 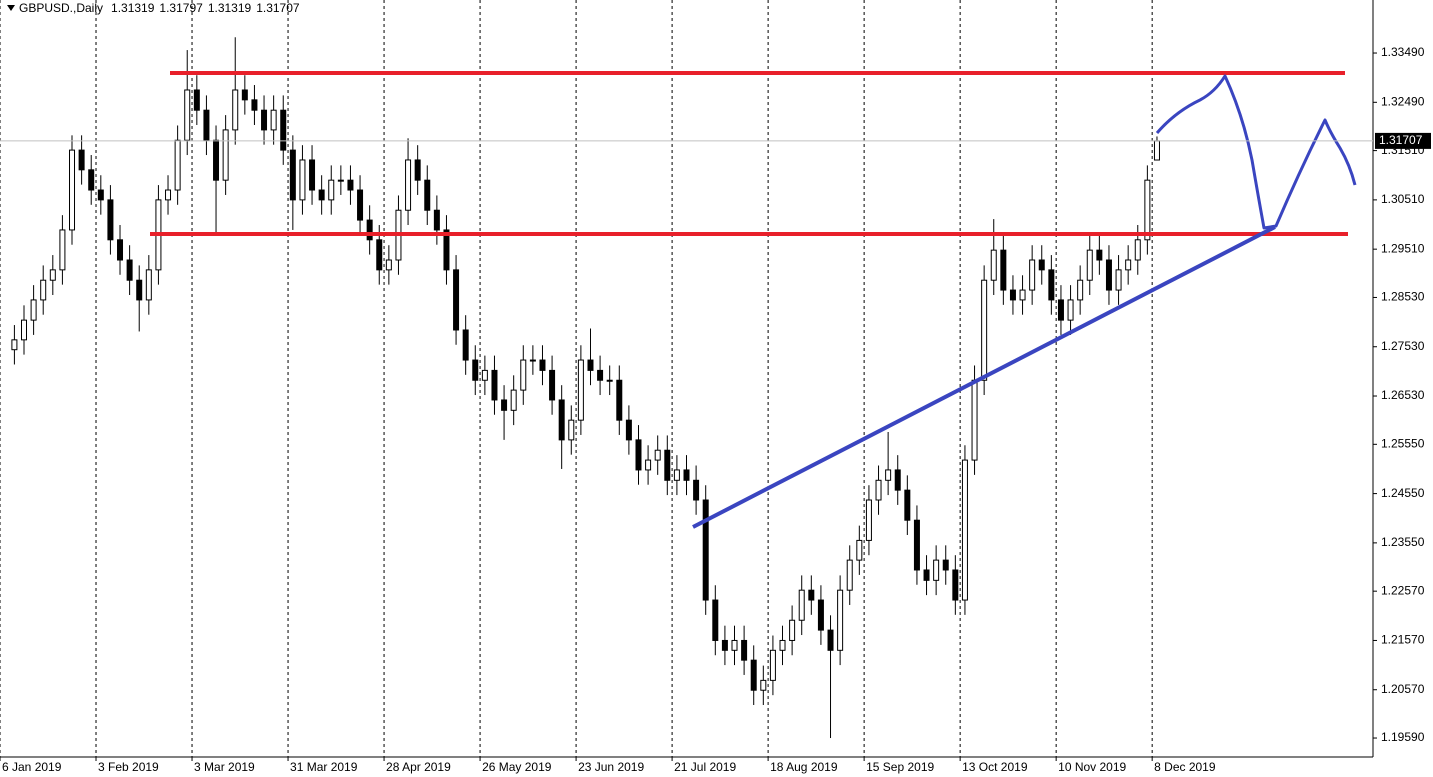 I want to click on y-tick-label: 1.22570, so click(x=1403, y=590).